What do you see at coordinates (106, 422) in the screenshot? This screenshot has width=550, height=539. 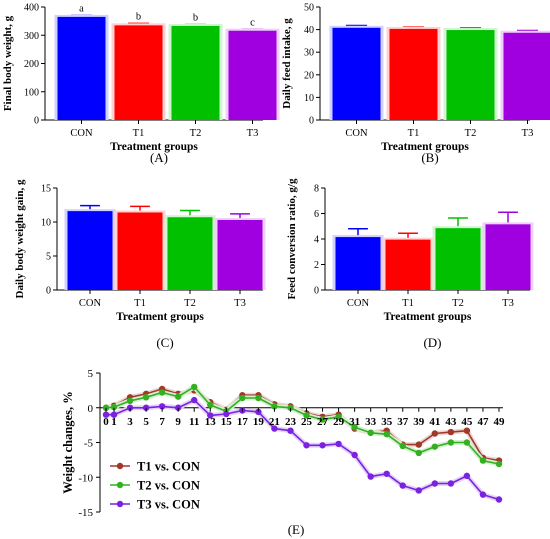 I see `x-tick-label: 0` at bounding box center [106, 422].